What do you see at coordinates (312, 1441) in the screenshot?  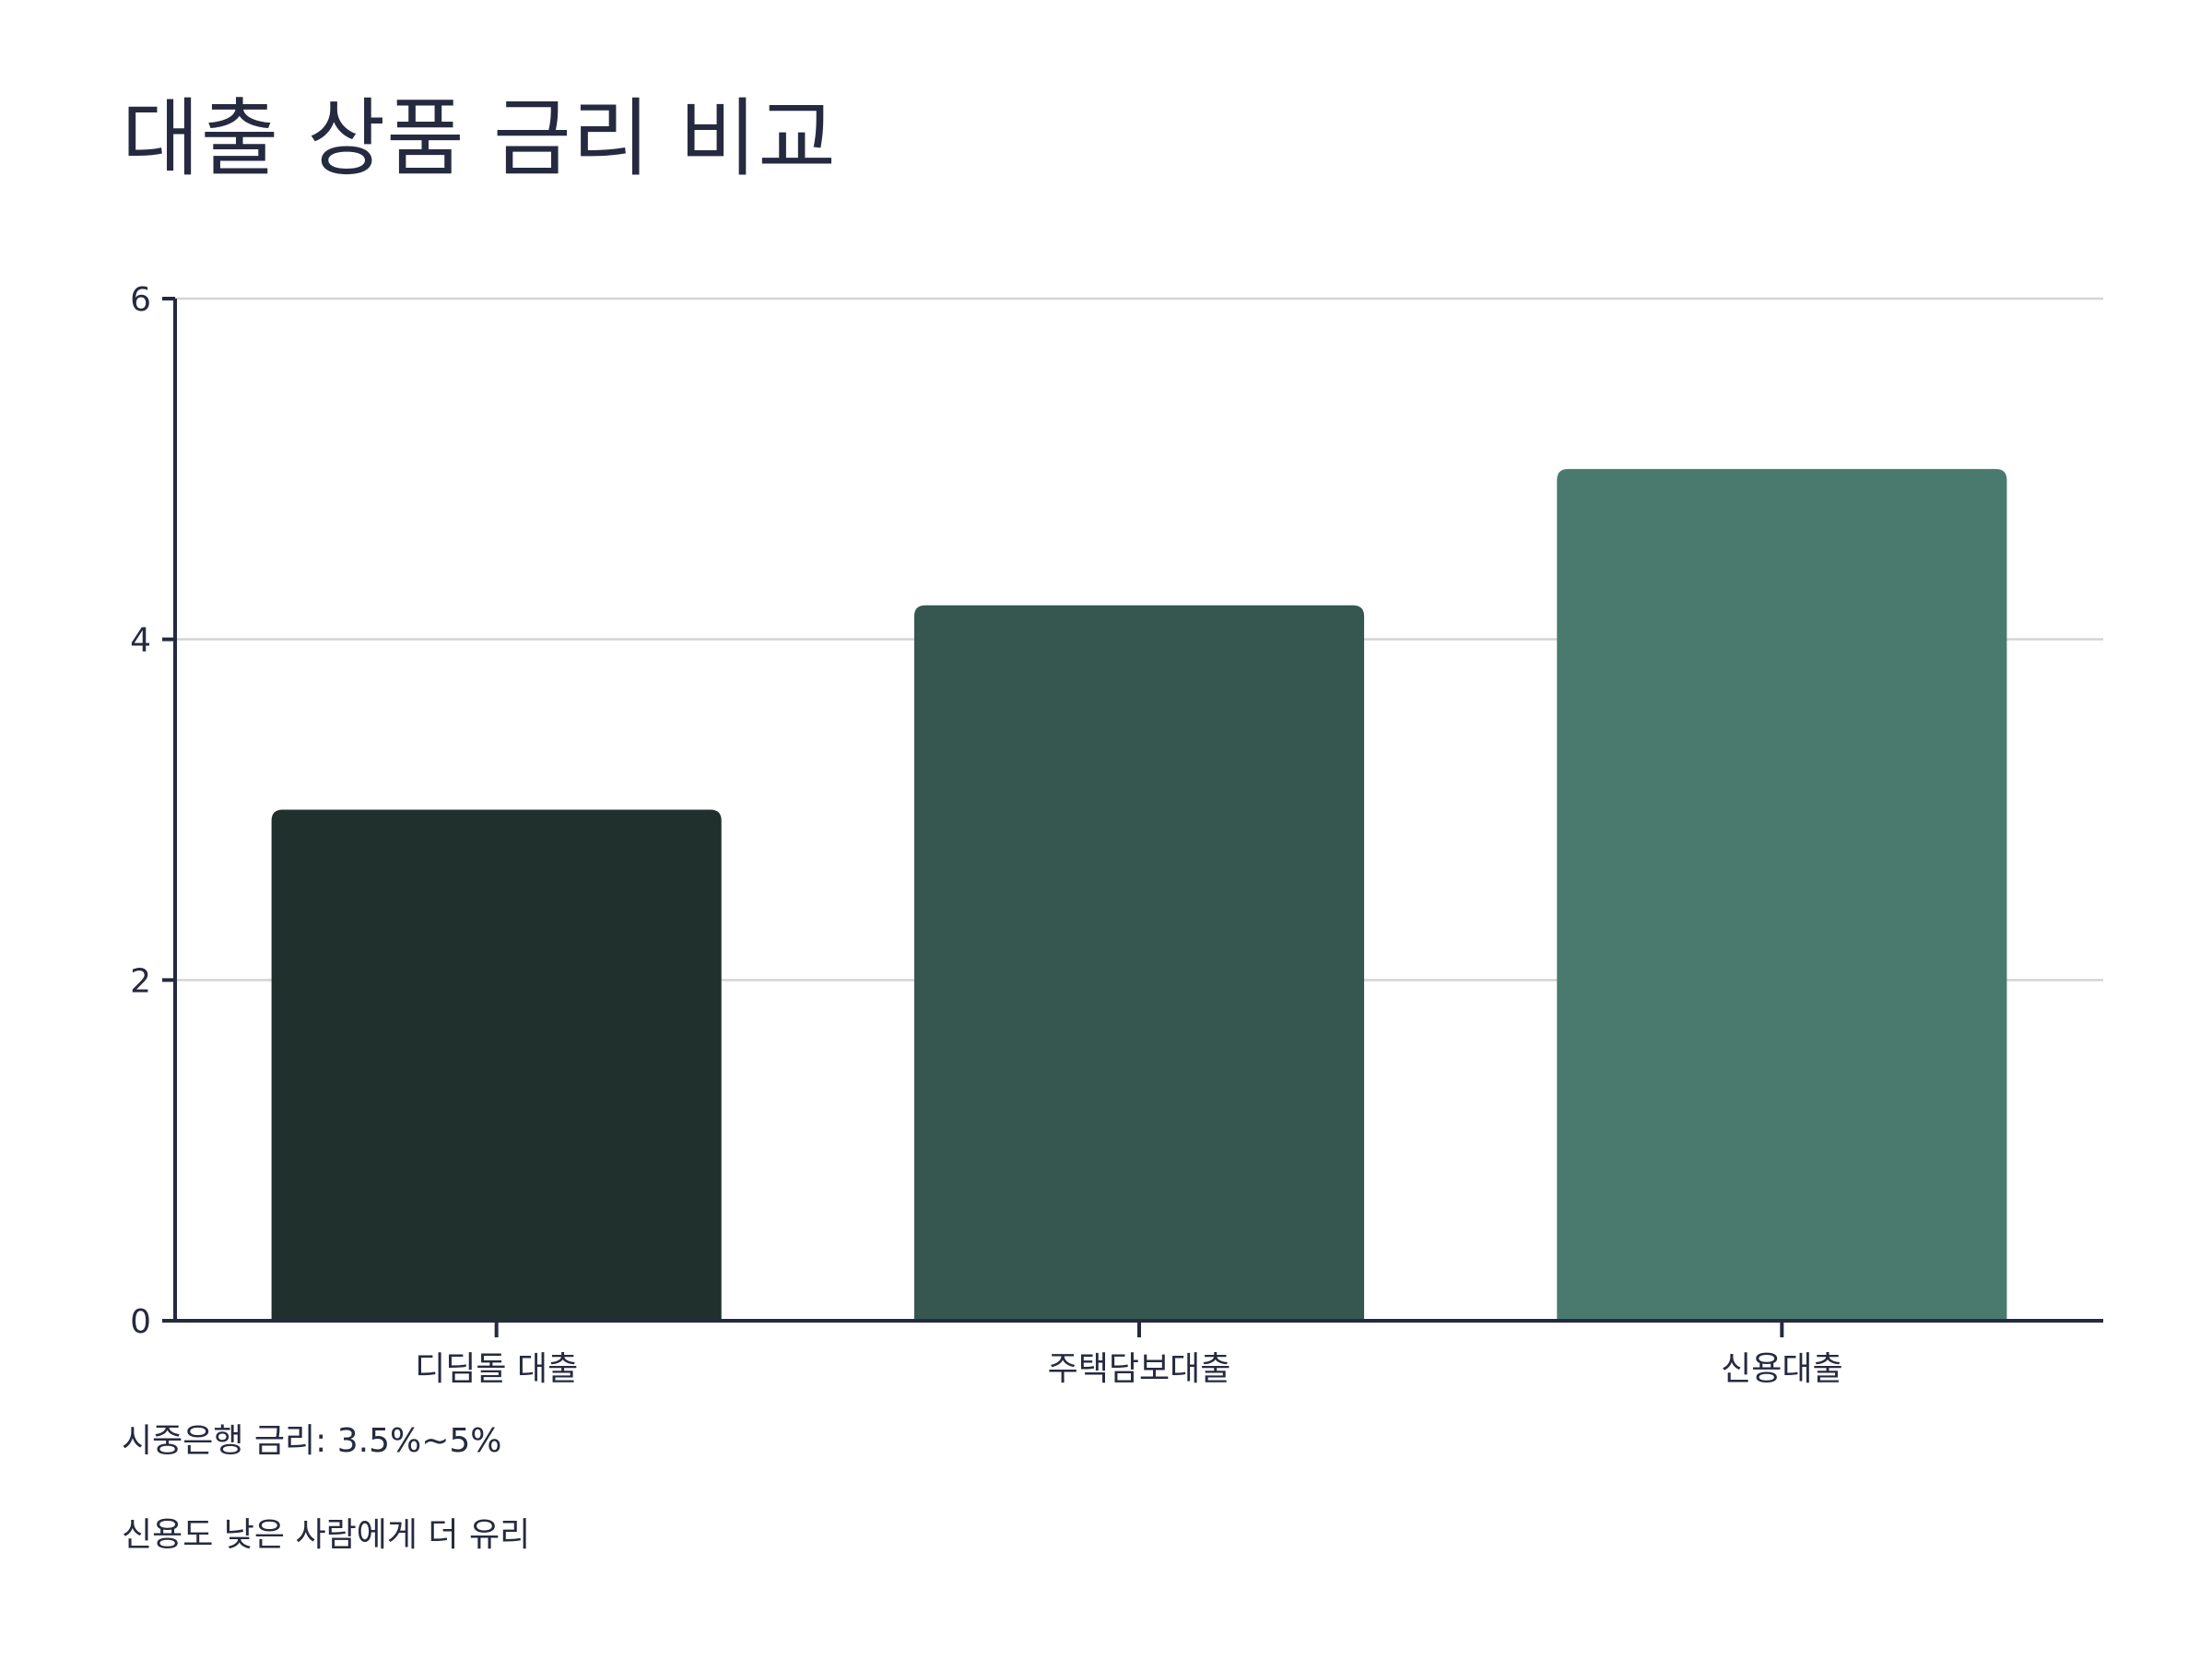 I see `rate-range-note: 시중은행 금리: 3.5%~5%` at bounding box center [312, 1441].